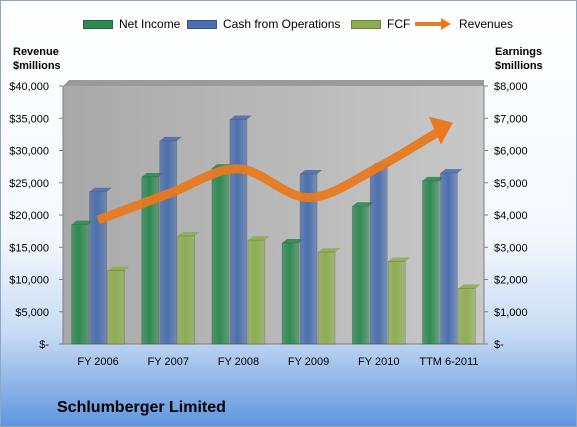 The height and width of the screenshot is (427, 577). What do you see at coordinates (97, 362) in the screenshot?
I see `x-tick-label: FY 2006` at bounding box center [97, 362].